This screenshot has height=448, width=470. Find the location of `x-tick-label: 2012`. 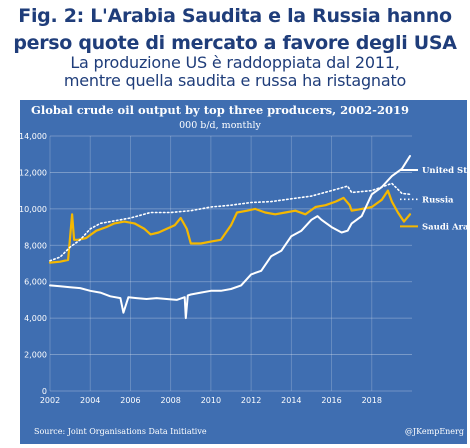

x-tick-label: 2012 is located at coordinates (251, 400).